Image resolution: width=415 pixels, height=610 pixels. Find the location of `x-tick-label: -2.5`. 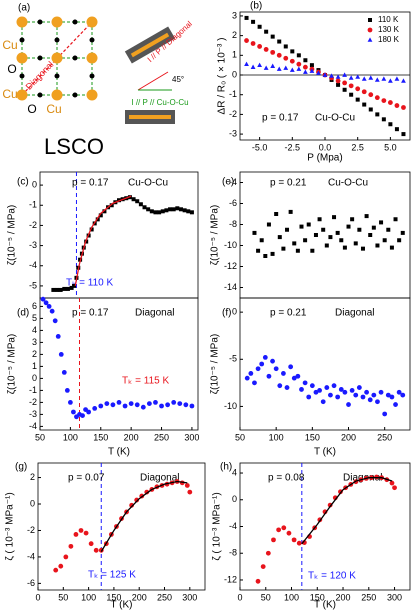

x-tick-label: -2.5 is located at coordinates (293, 147).